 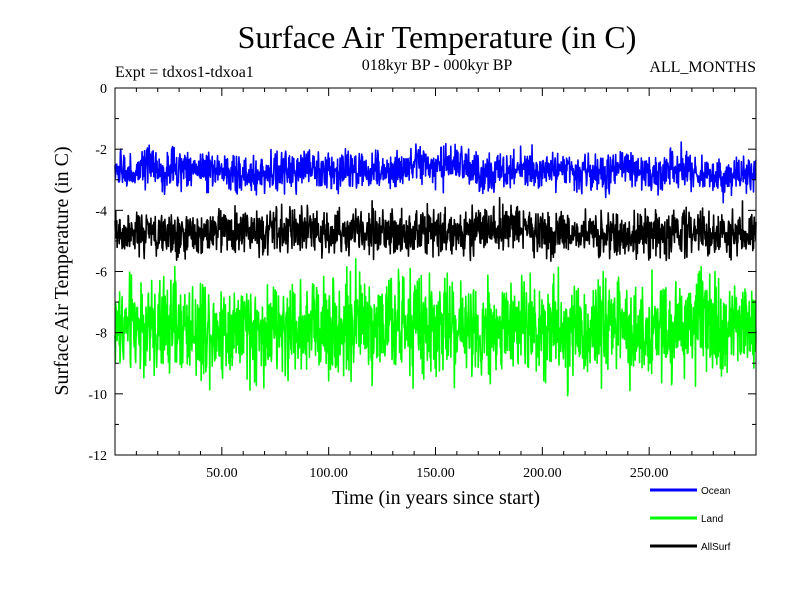 I want to click on series-line-ocean, so click(x=435, y=172).